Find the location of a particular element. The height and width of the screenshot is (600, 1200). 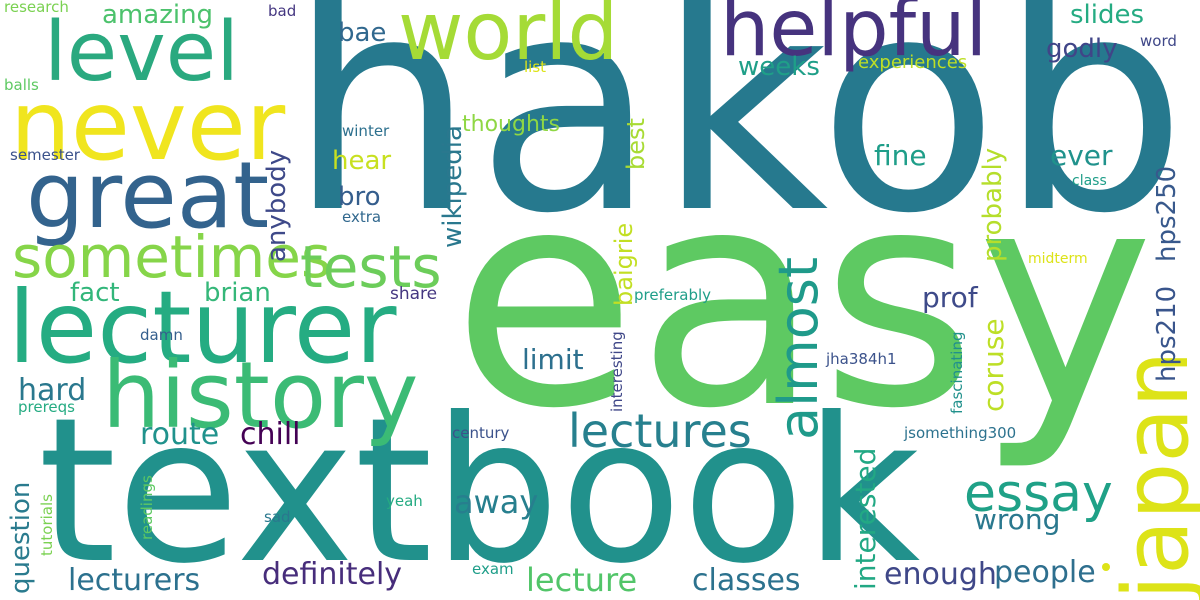

word-hps250: hps250 is located at coordinates (1167, 213).